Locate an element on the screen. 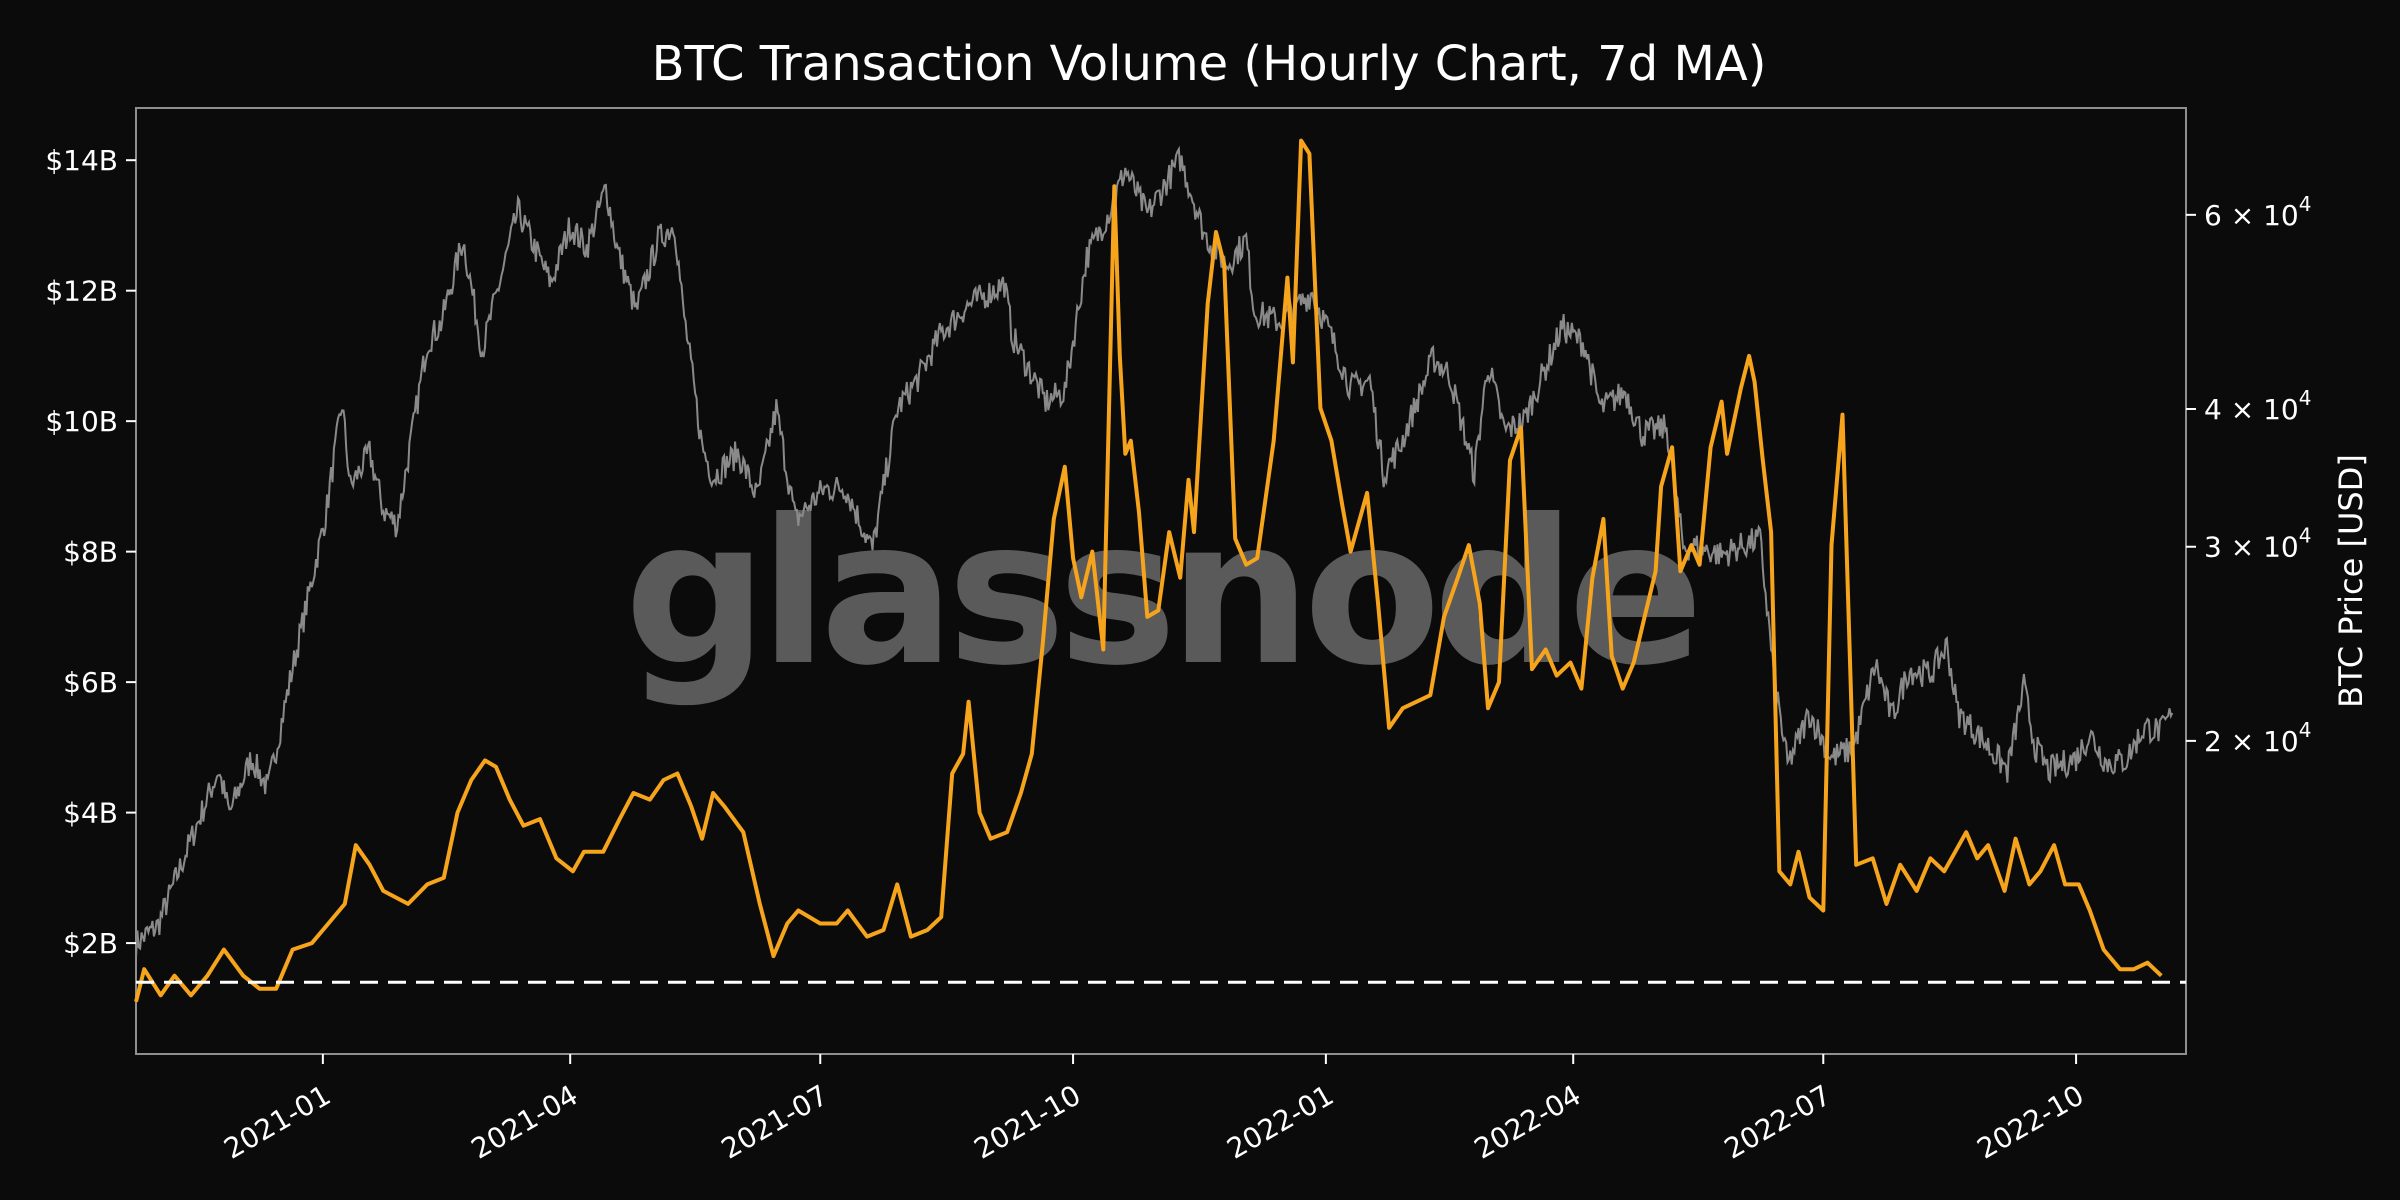 The image size is (2400, 1200). y-right-tick-label: 6 × 10⁴ is located at coordinates (2257, 212).